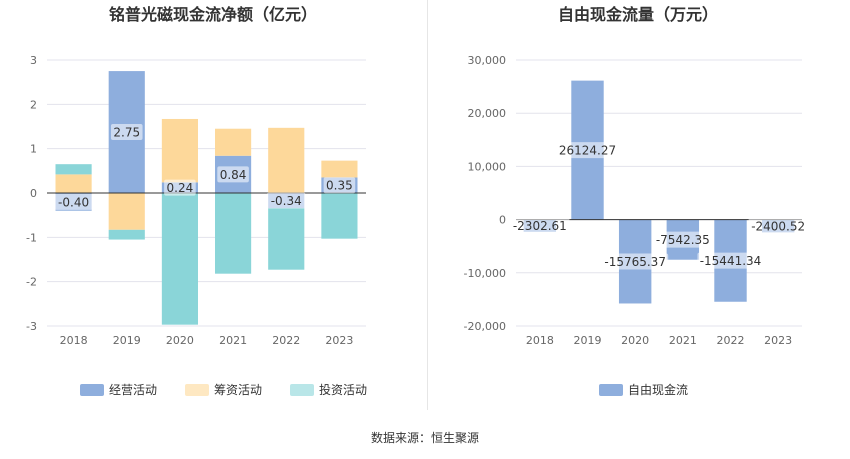  Describe the element at coordinates (31, 237) in the screenshot. I see `y-tick-label: -1` at that location.